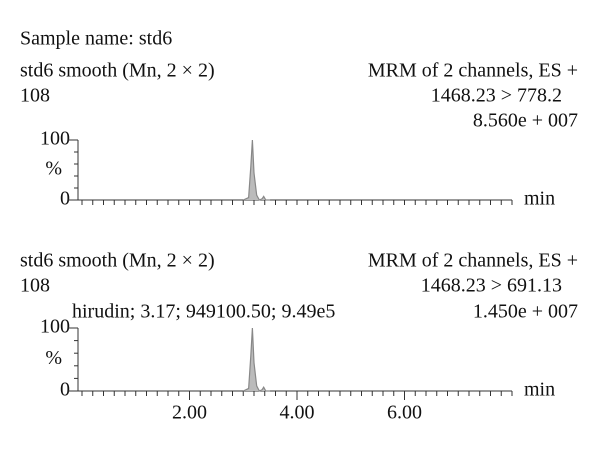 This screenshot has width=600, height=449. Describe the element at coordinates (203, 312) in the screenshot. I see `annotation: hirudin; 3.17; 949100.50; 9.49e5` at that location.